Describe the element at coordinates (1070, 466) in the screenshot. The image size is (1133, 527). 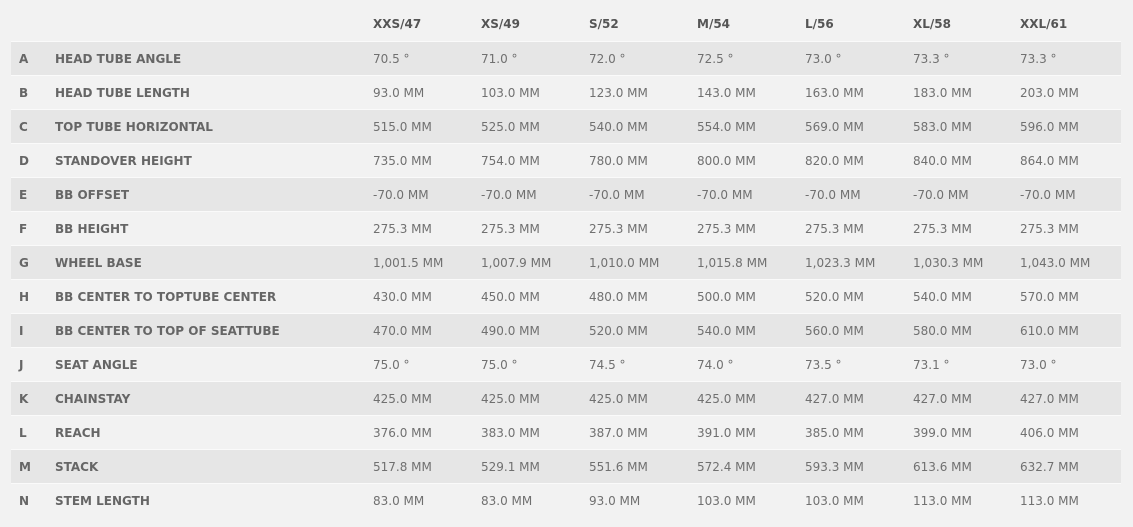
I see `row-value: 632.7 MM` at that location.